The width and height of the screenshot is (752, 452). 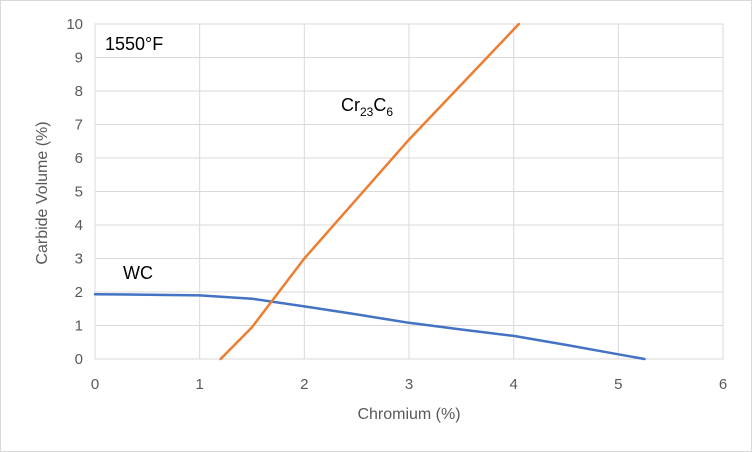 I want to click on x-axis-title: Chromium (%), so click(x=408, y=414).